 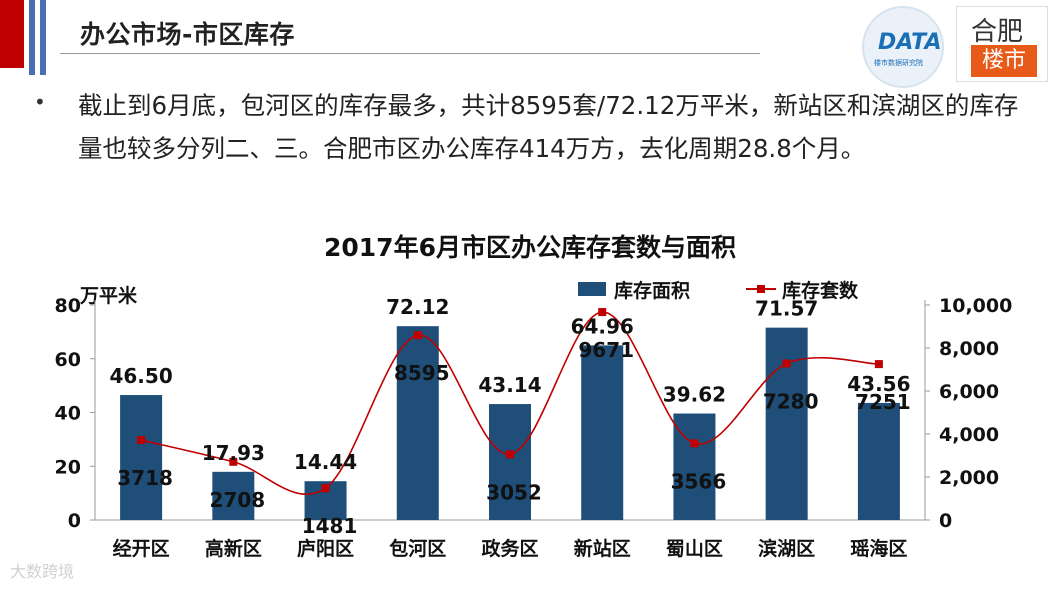 I want to click on chart-title: 2017年6月市区办公库存套数与面积, so click(x=530, y=247).